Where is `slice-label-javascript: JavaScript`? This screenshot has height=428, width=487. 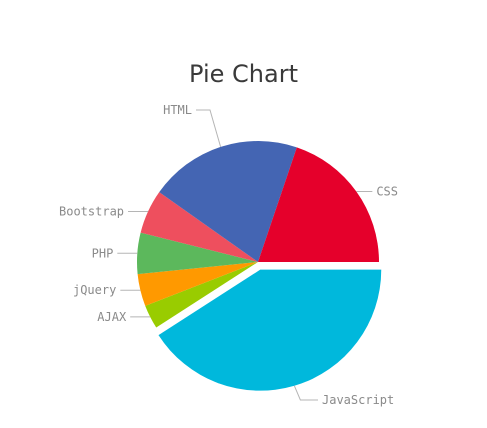 slice-label-javascript: JavaScript is located at coordinates (358, 400).